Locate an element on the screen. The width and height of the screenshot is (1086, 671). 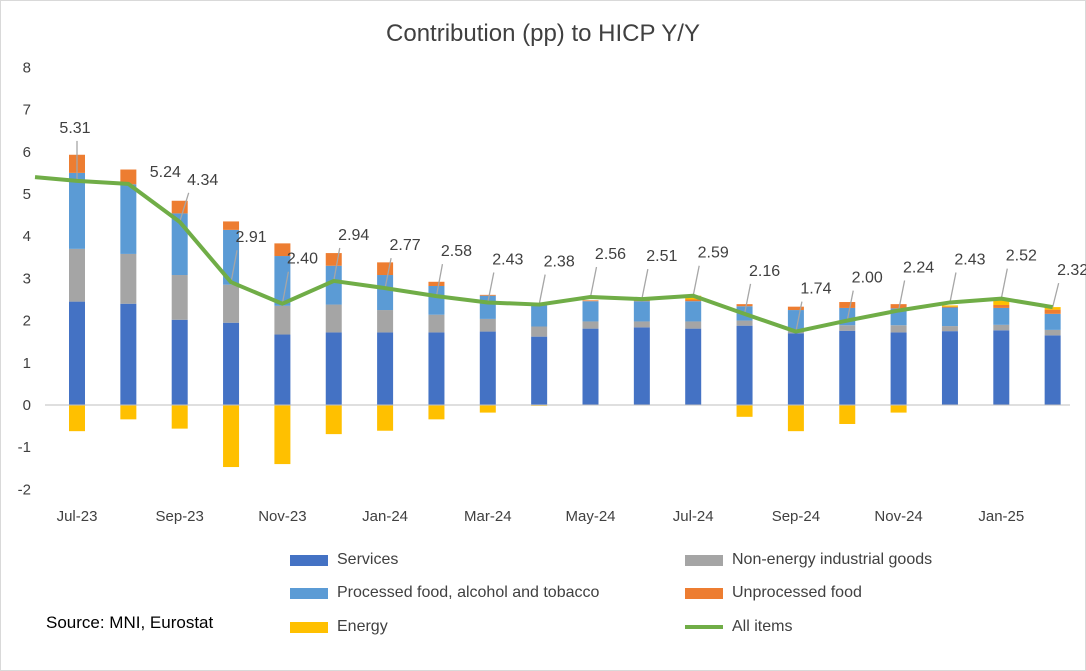
x-tick-label: Mar-24 is located at coordinates (488, 516).